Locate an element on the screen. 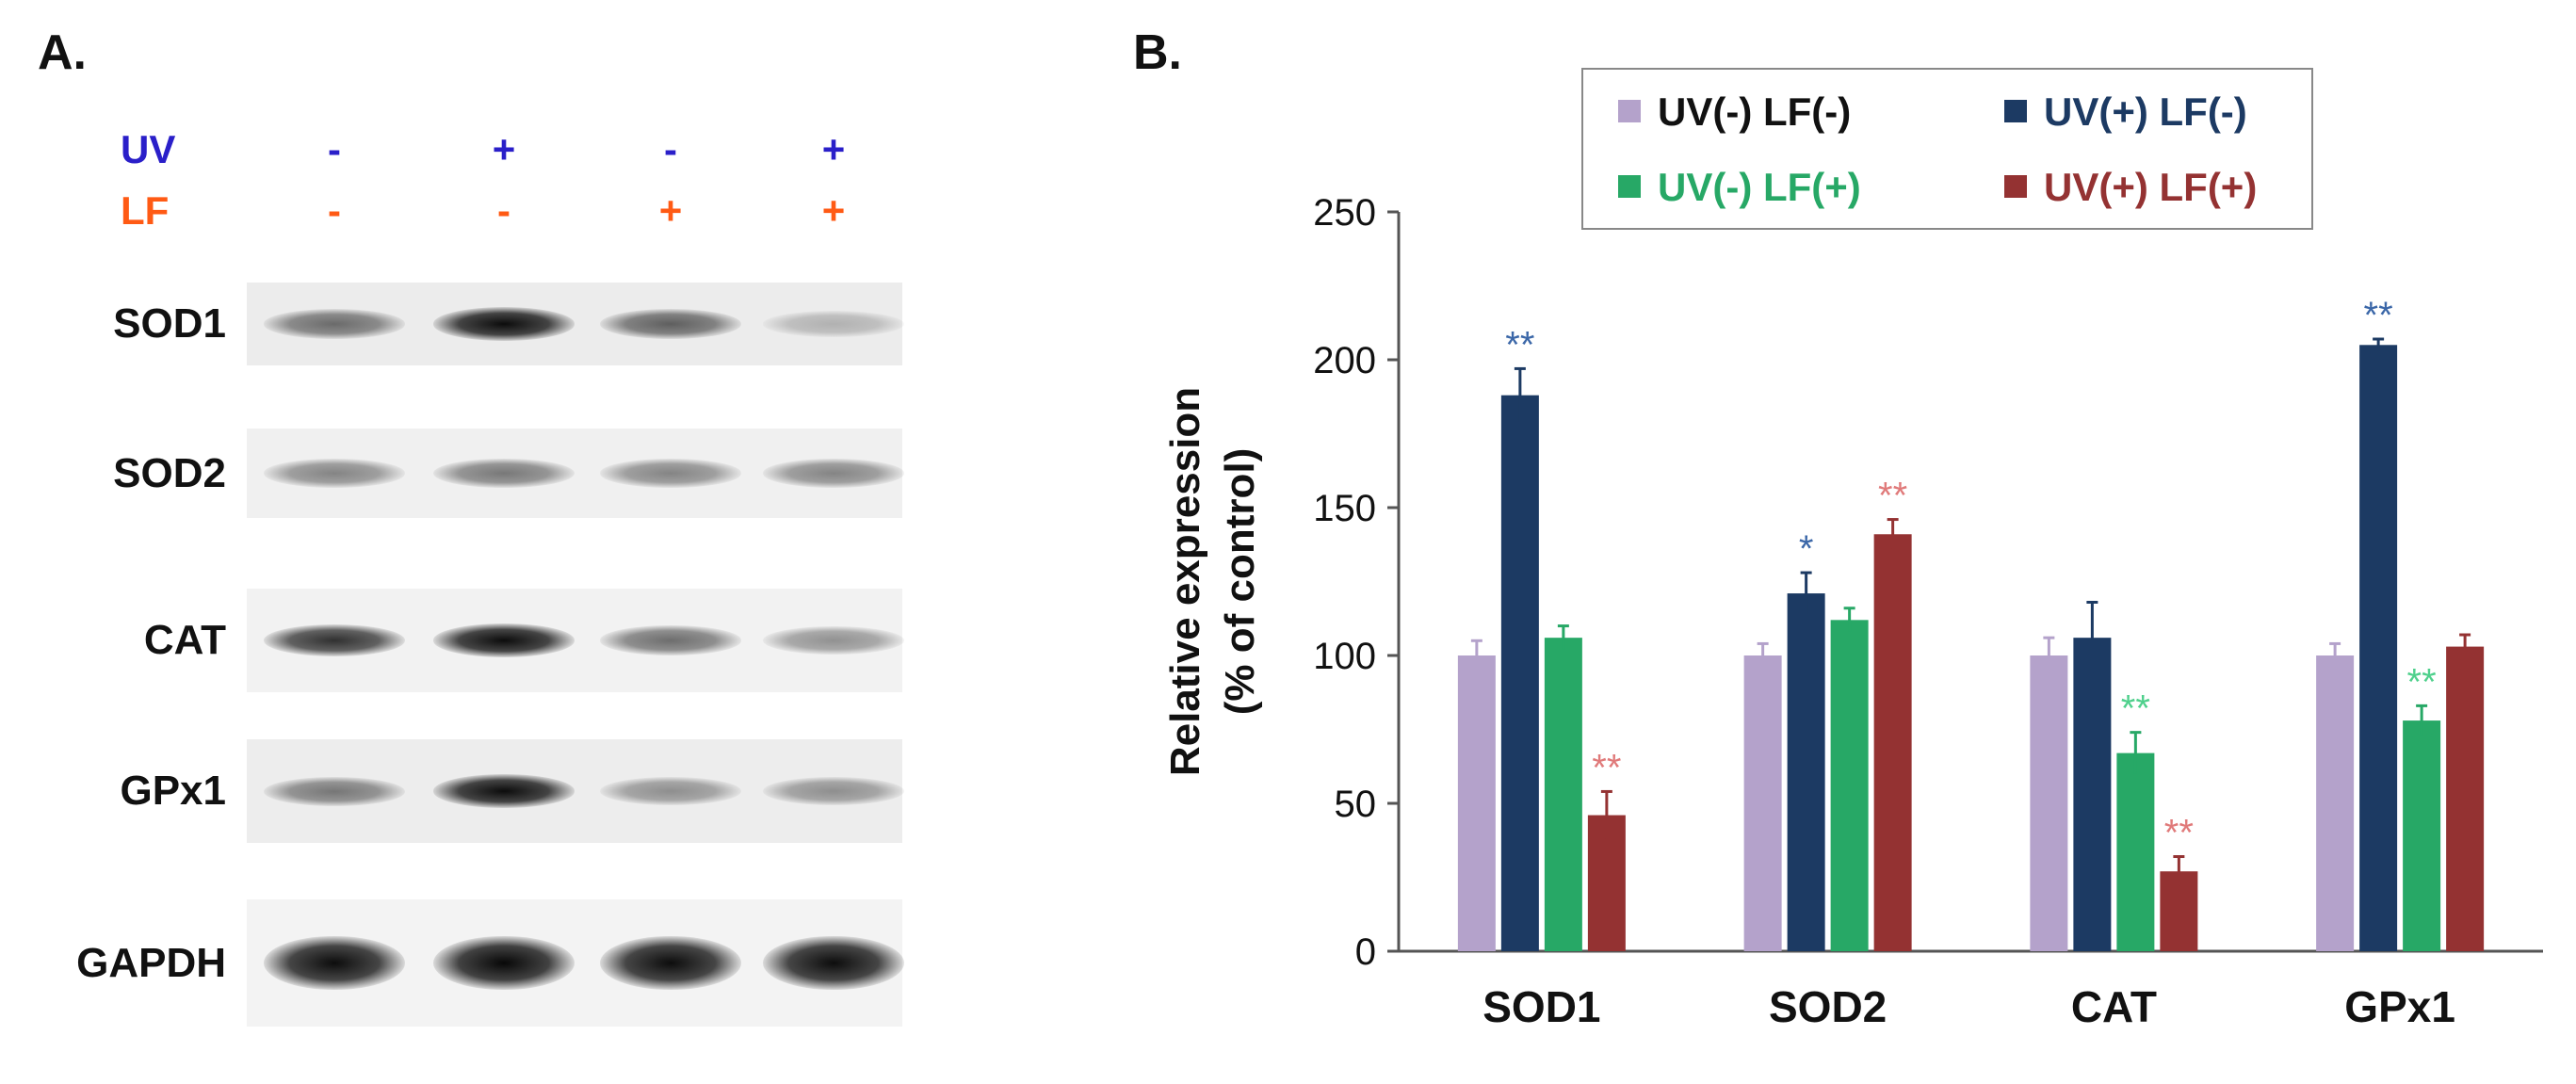  legend-label: UV(+) LF(-) is located at coordinates (2145, 112).